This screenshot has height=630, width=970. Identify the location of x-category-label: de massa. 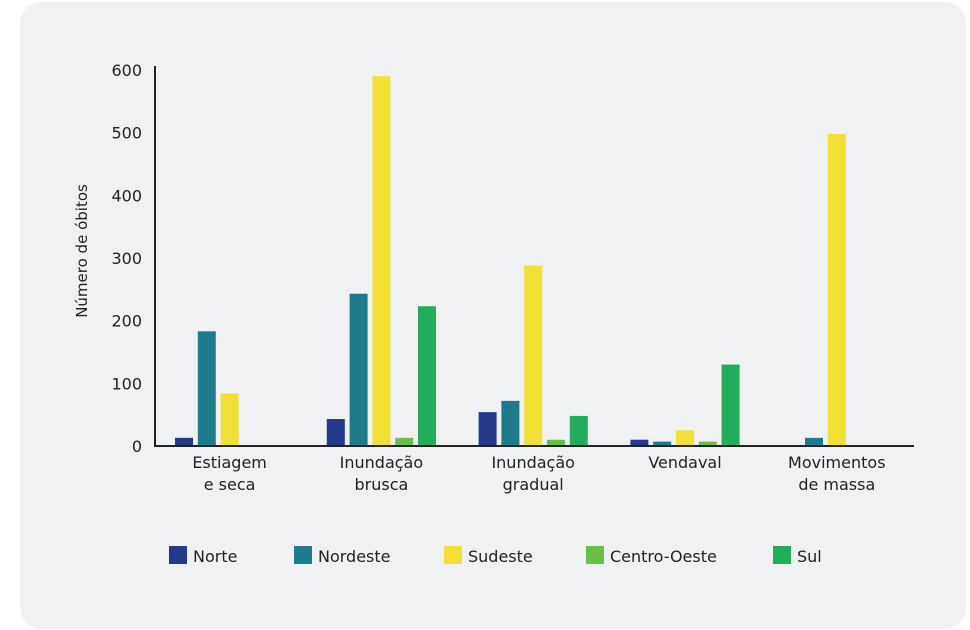
(836, 484).